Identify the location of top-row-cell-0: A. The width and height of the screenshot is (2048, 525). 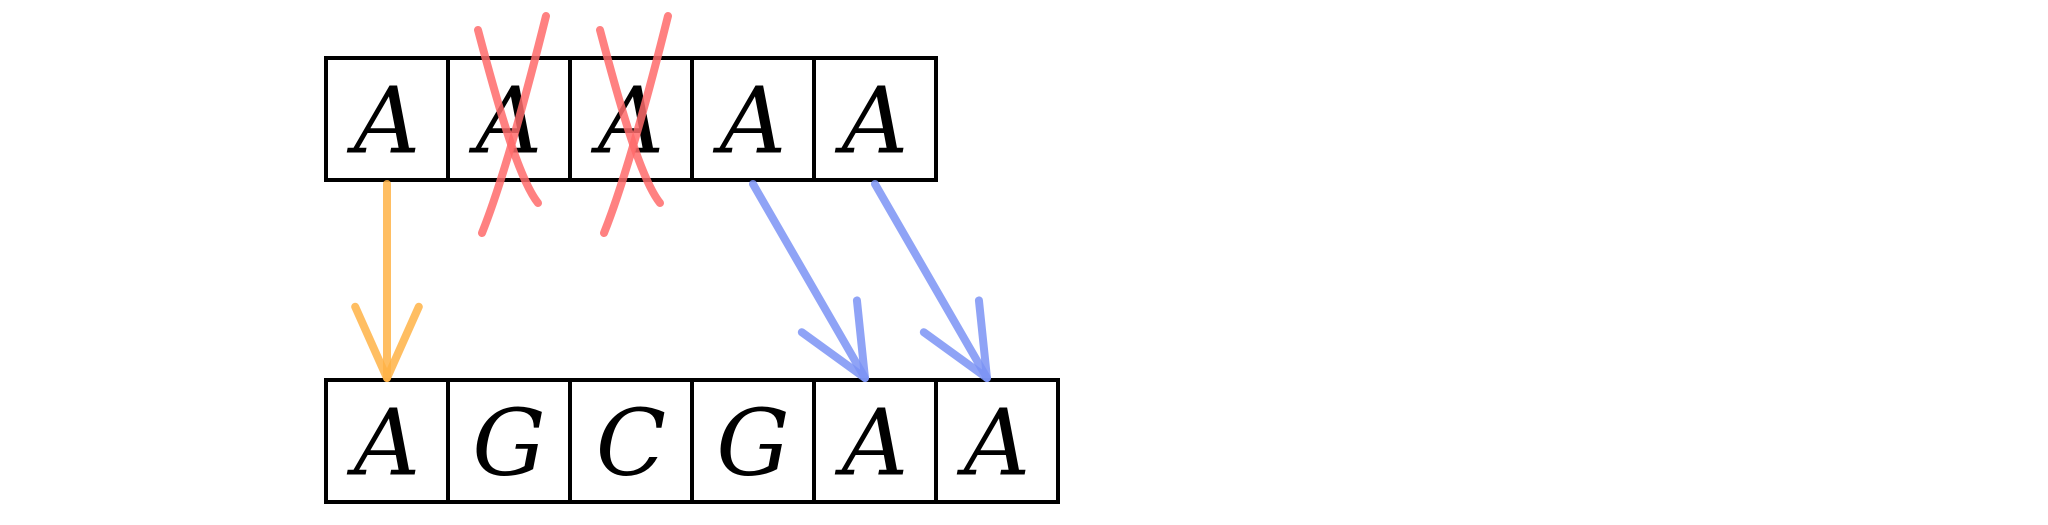
(387, 119).